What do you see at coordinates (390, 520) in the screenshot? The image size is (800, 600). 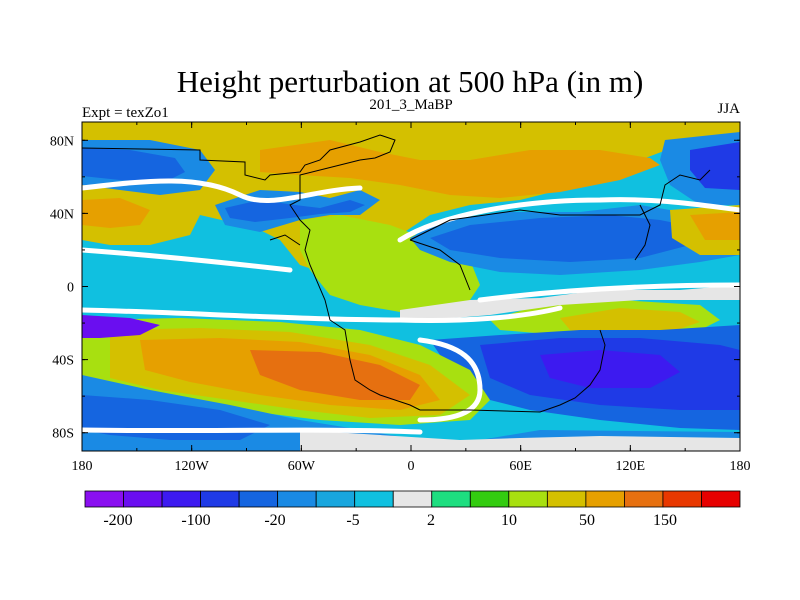 I see `colorbar-labels: -200 -100 -20 -5 2 10 50 150` at bounding box center [390, 520].